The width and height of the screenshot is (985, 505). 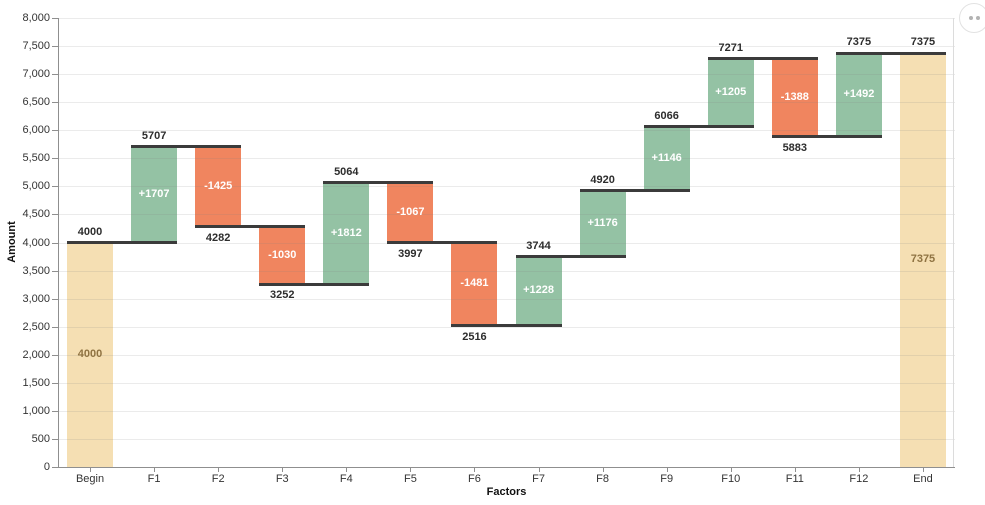 I want to click on x-tick-label-f5: F5, so click(x=410, y=479).